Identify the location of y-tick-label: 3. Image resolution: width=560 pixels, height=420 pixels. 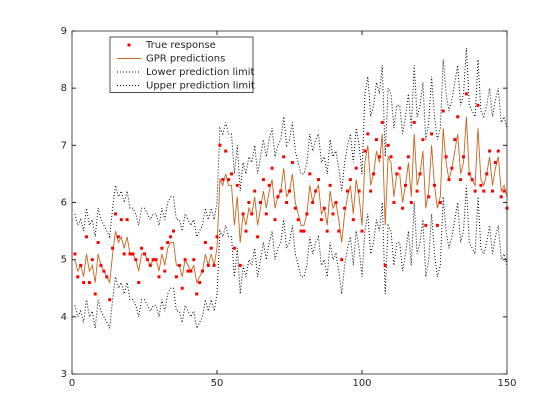
(64, 374).